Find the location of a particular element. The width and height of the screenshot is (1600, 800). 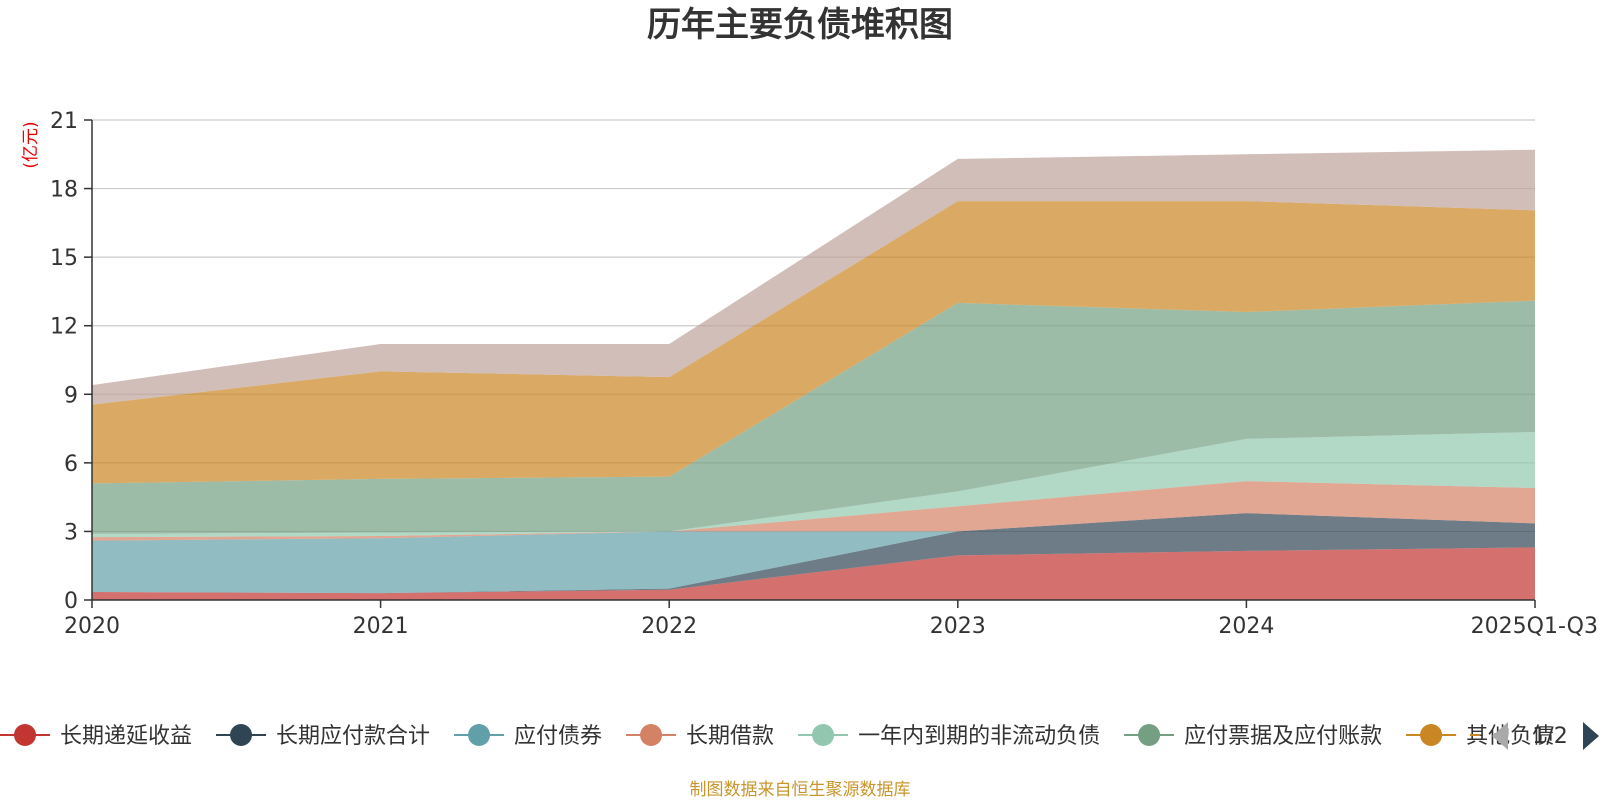

x-tick-label: 2024 is located at coordinates (1246, 626).